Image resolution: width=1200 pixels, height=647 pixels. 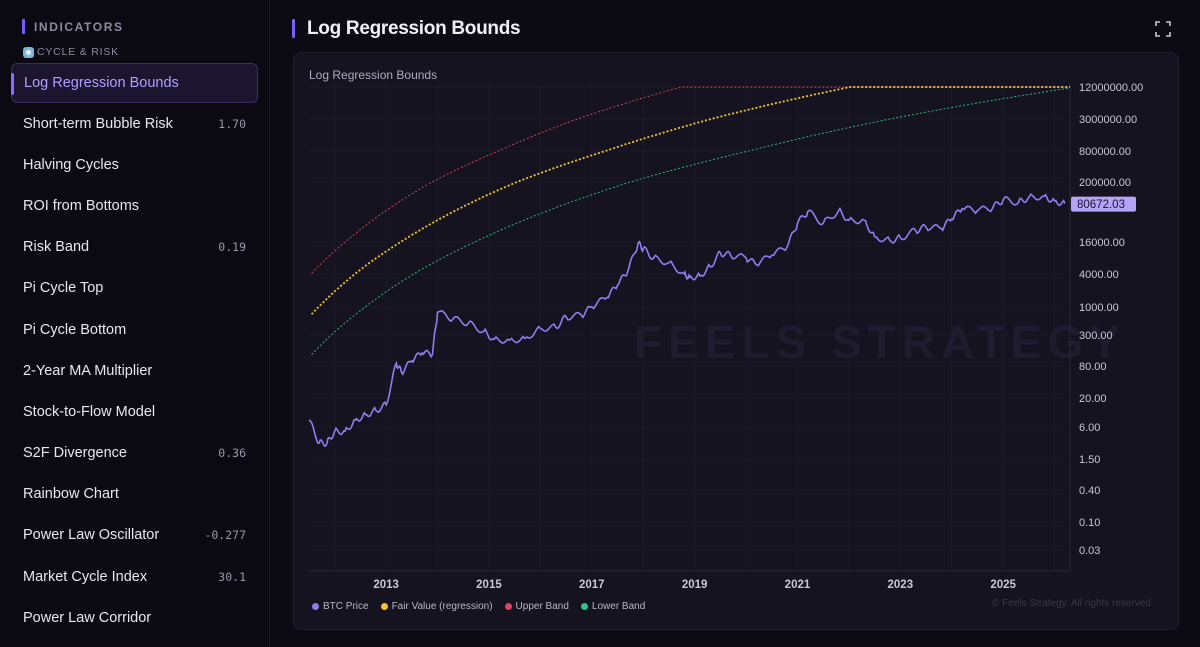 What do you see at coordinates (134, 288) in the screenshot?
I see `sidebar-item-pi-cycle-top: Pi Cycle Top` at bounding box center [134, 288].